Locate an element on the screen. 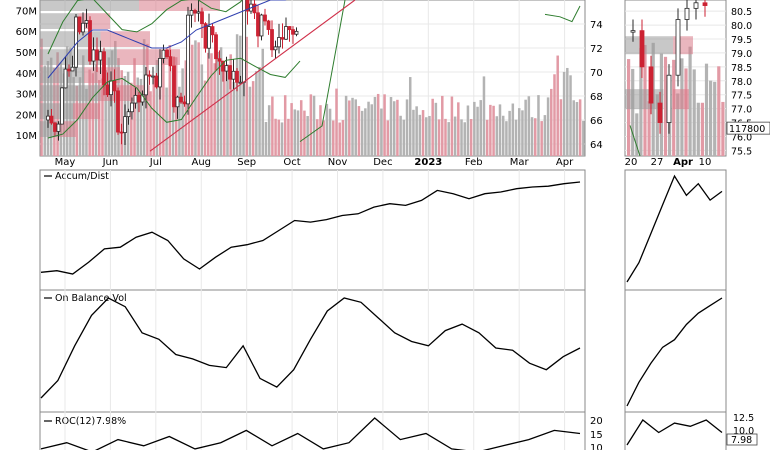 Image resolution: width=770 pixels, height=450 pixels. volume-zone-down is located at coordinates (86, 111).